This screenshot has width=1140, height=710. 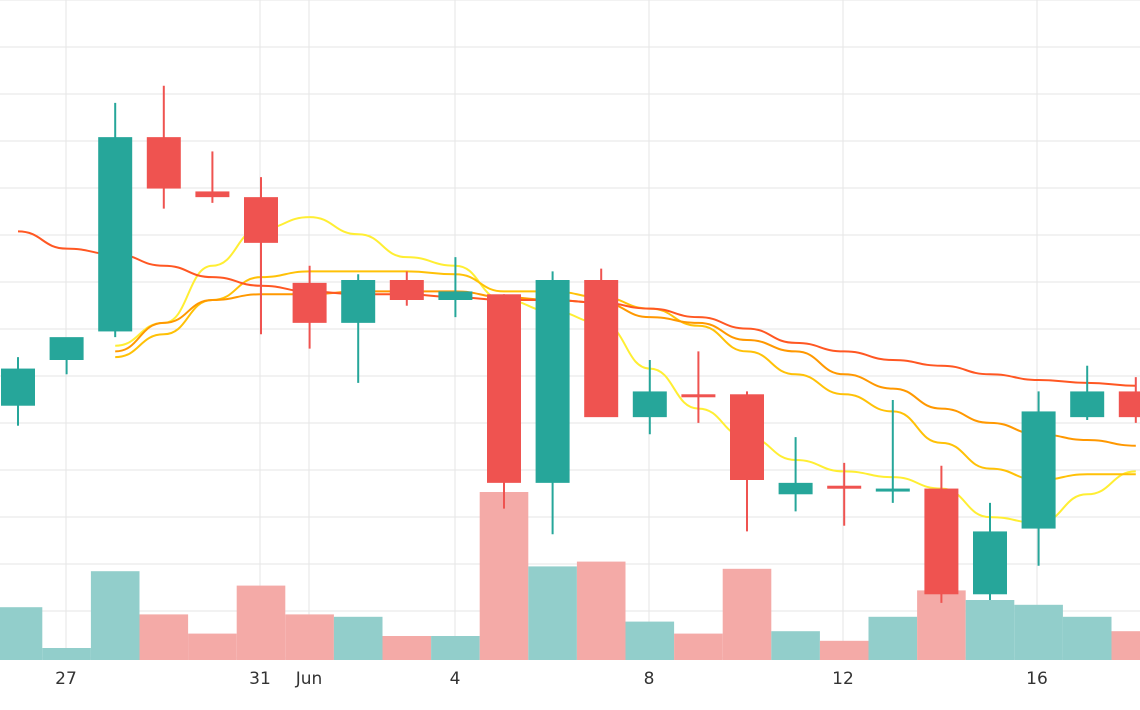 What do you see at coordinates (649, 679) in the screenshot?
I see `x-tick-label: 8` at bounding box center [649, 679].